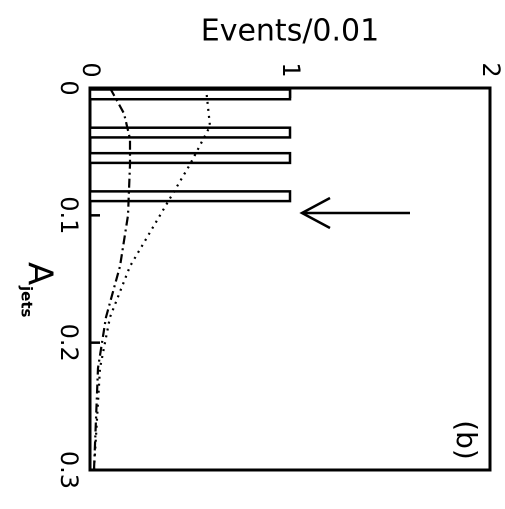 This screenshot has height=509, width=505. What do you see at coordinates (466, 440) in the screenshot?
I see `panel-label: (b)` at bounding box center [466, 440].